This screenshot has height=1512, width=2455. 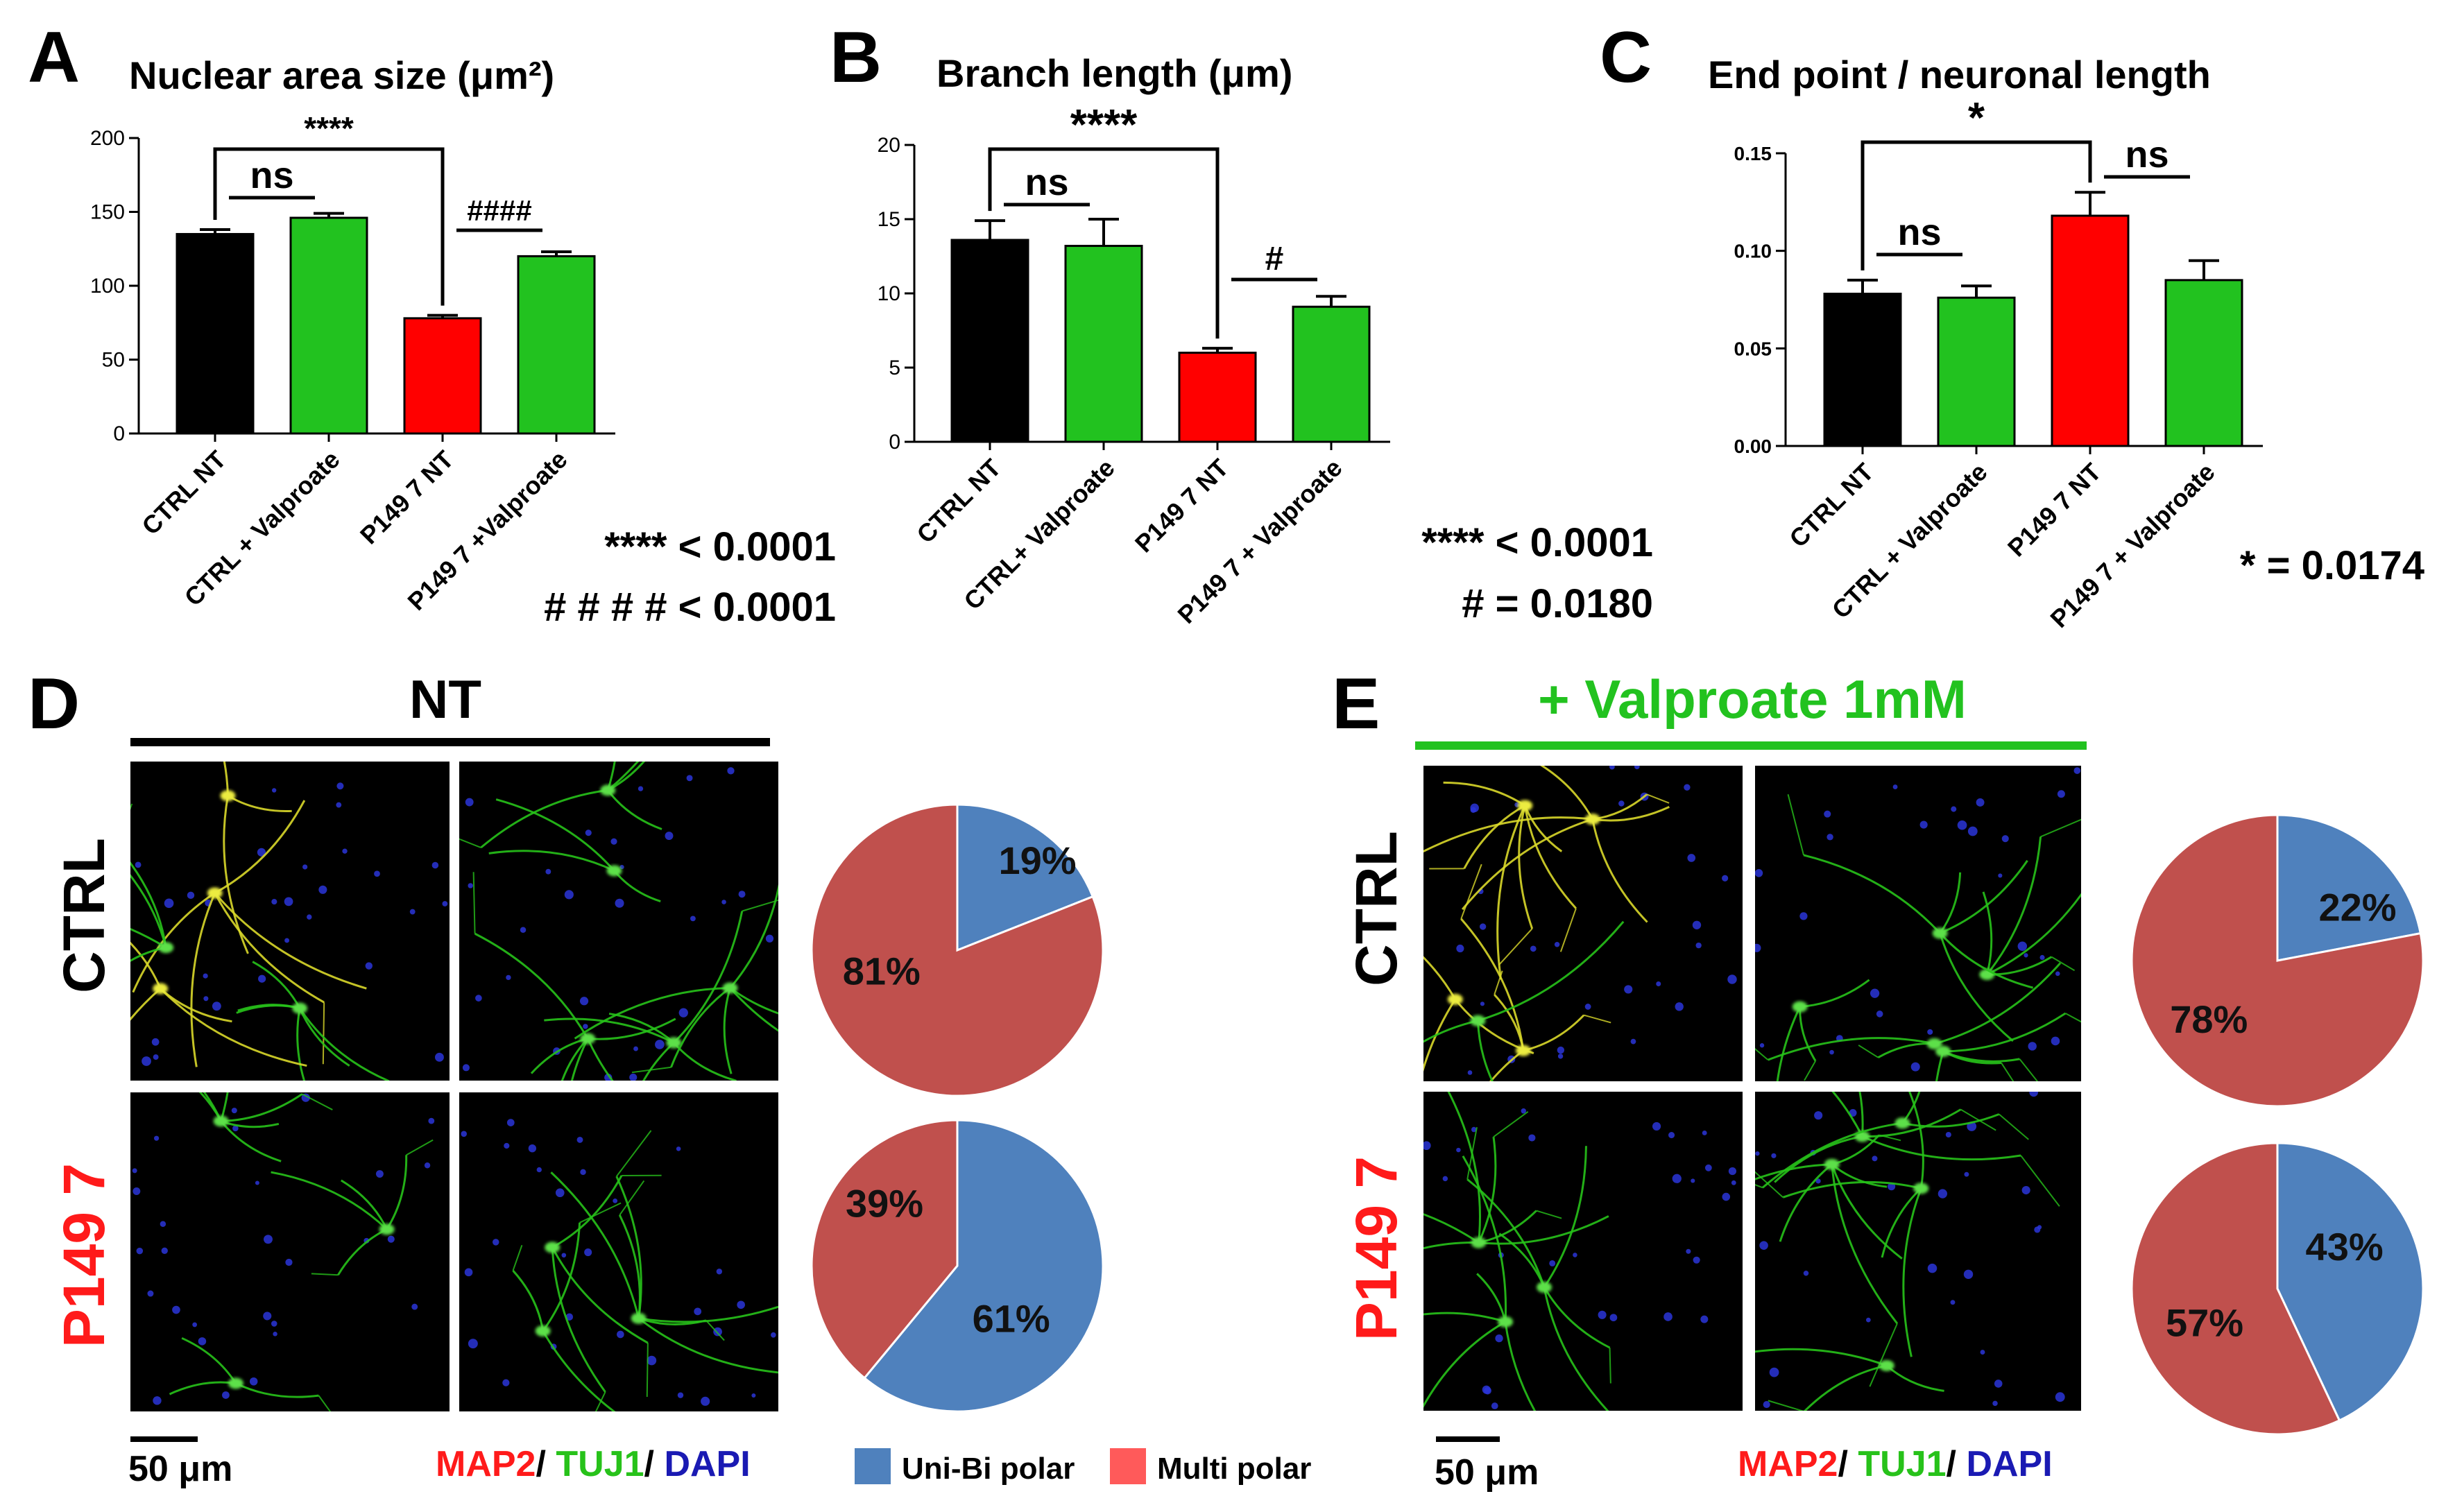 What do you see at coordinates (1356, 704) in the screenshot?
I see `panel-letter-e: E` at bounding box center [1356, 704].